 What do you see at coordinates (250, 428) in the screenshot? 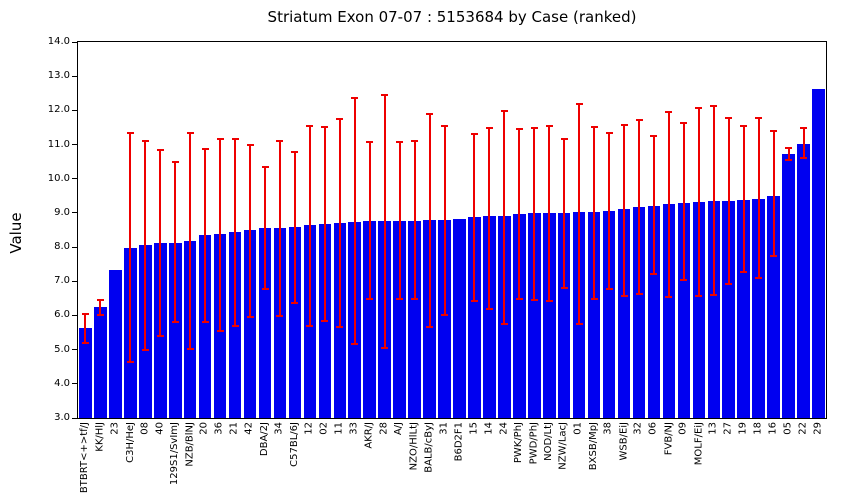
I see `x-tick-label: 42` at bounding box center [250, 428].